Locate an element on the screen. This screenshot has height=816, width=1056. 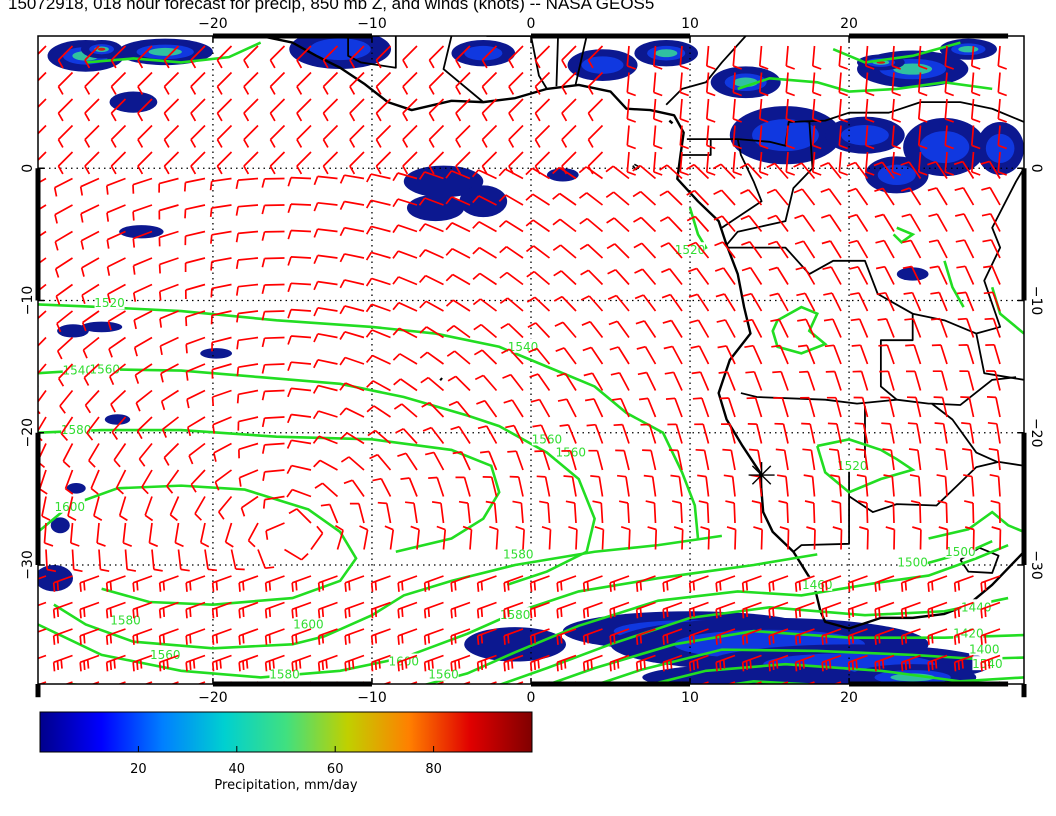
lat-tick-label-left: 0 is located at coordinates (28, 168).